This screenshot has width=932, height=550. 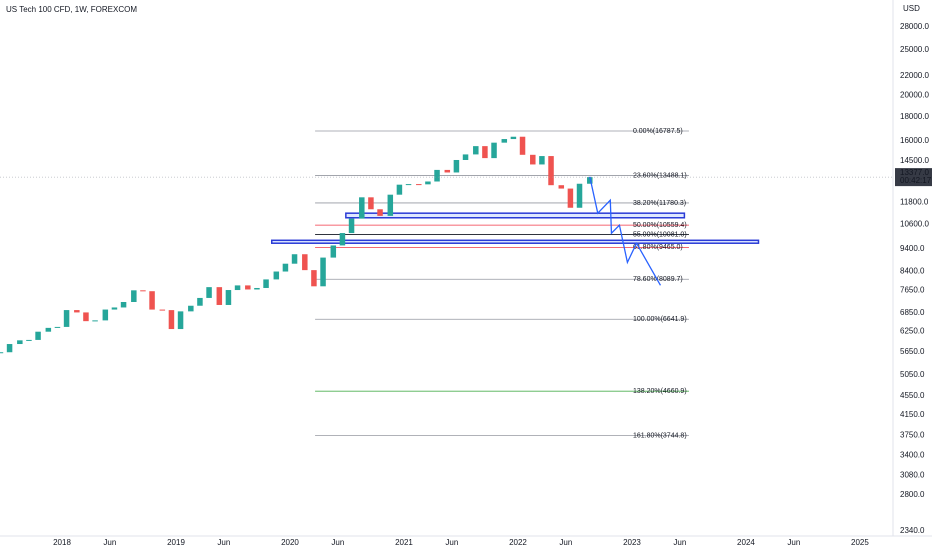 What do you see at coordinates (914, 172) in the screenshot?
I see `last-price-label: 13377.0` at bounding box center [914, 172].